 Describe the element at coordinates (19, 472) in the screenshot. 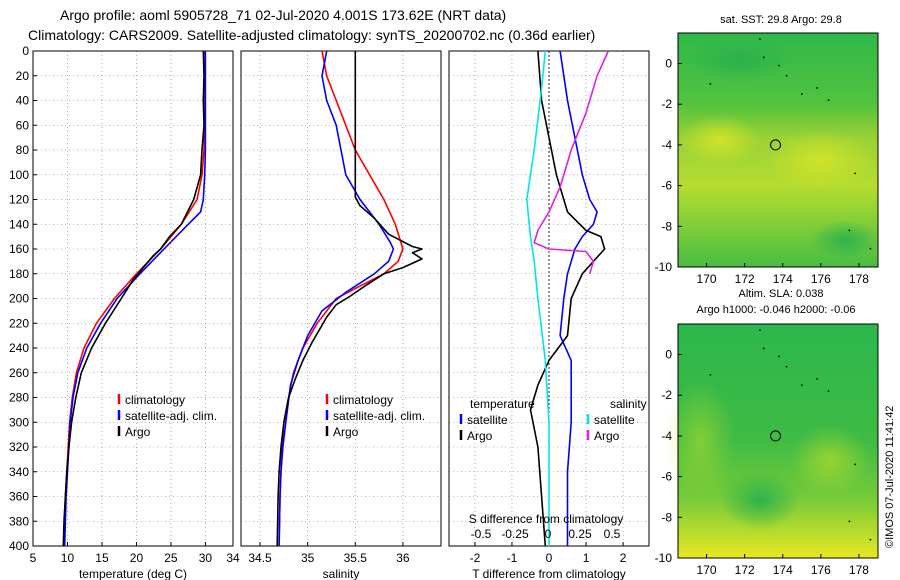

I see `y-tick-label: 340` at that location.